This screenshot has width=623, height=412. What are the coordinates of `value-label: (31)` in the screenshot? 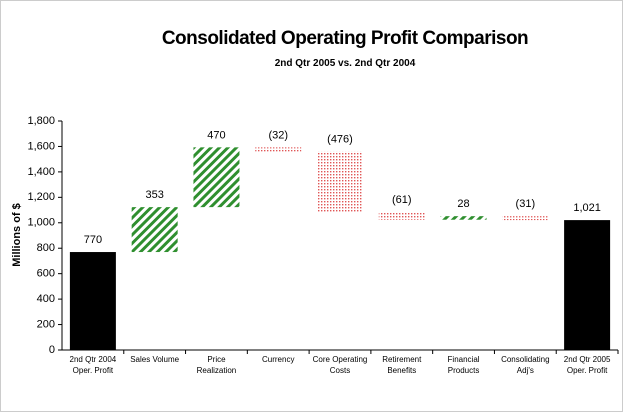 It's located at (526, 204).